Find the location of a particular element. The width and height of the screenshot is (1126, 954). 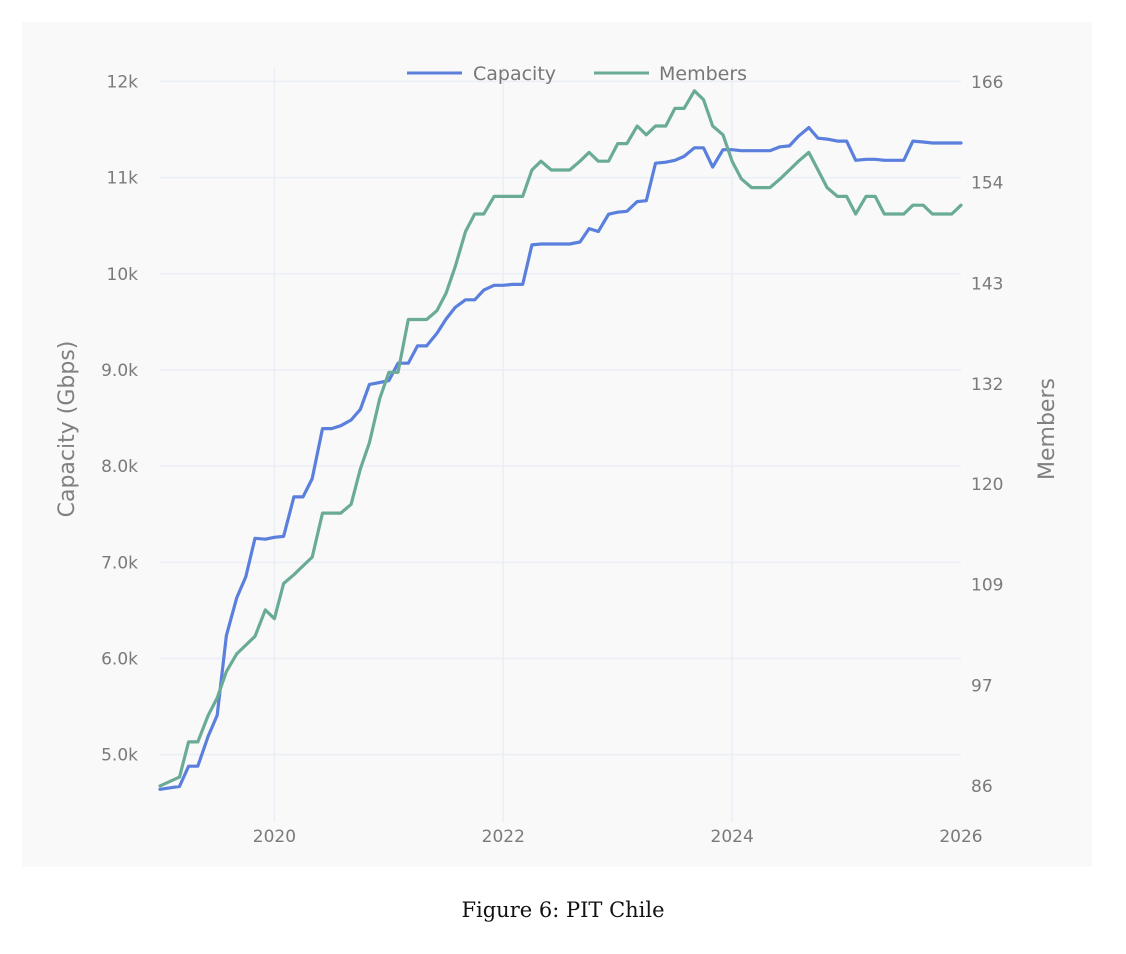

y2-tick-label: 143 is located at coordinates (987, 284).